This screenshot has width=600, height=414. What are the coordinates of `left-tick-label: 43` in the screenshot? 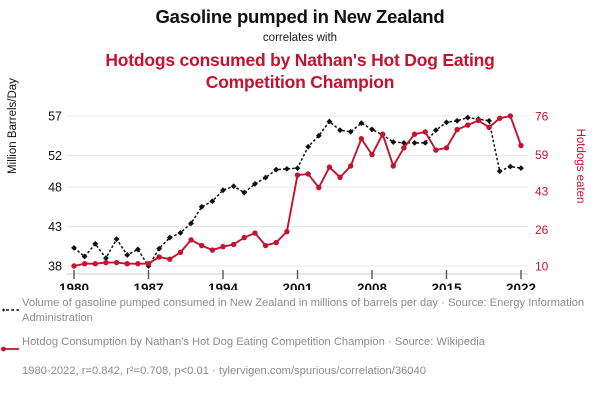 It's located at (55, 227).